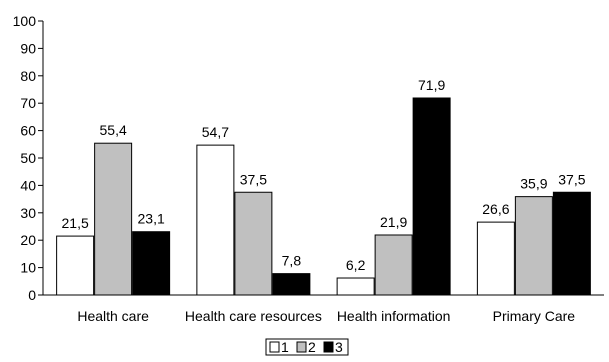 This screenshot has height=362, width=609. I want to click on data-label: 23,1, so click(151, 219).